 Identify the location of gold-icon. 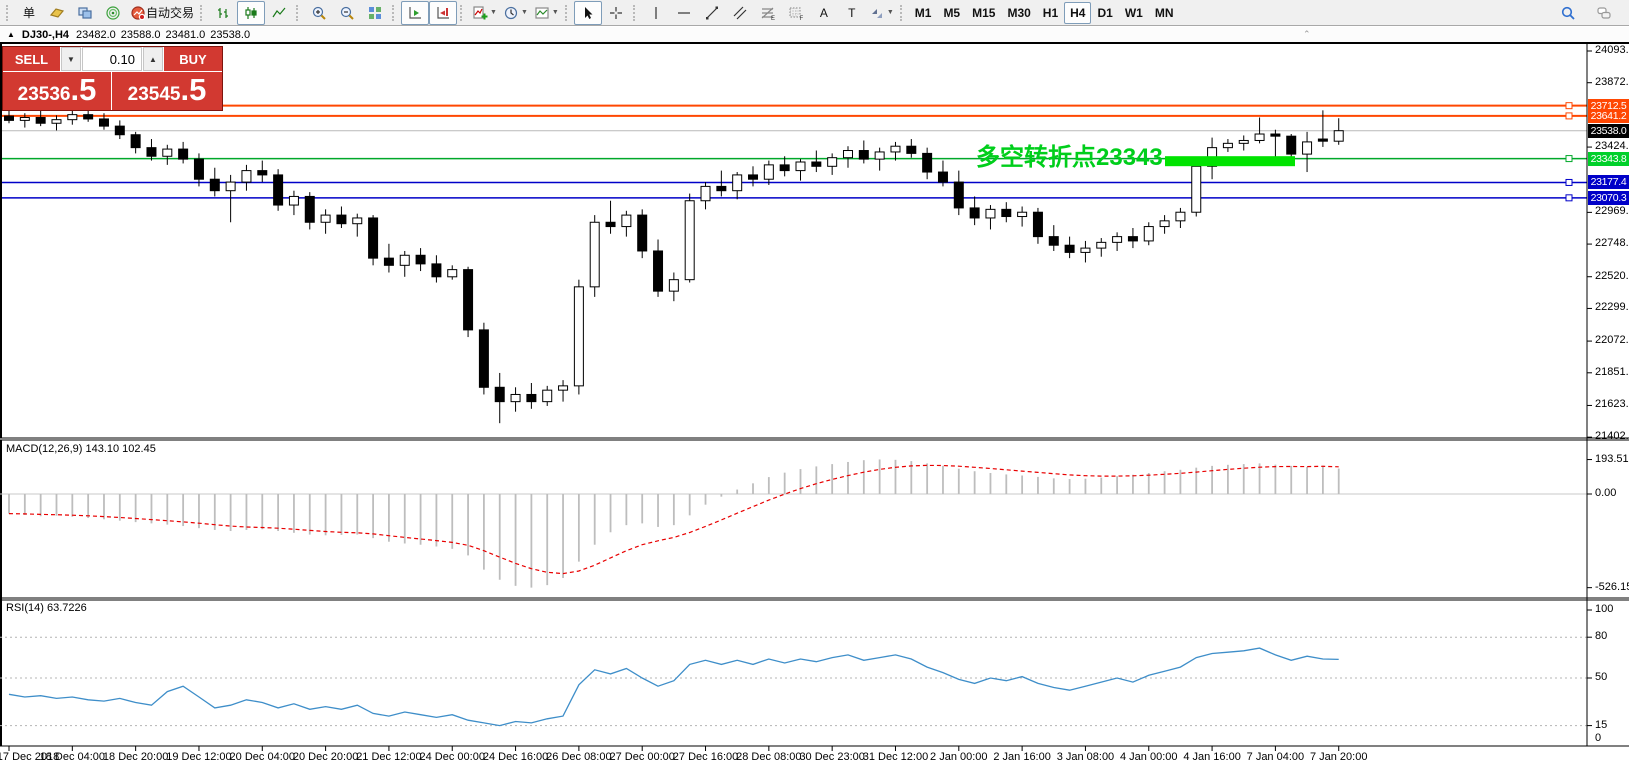
(57, 13).